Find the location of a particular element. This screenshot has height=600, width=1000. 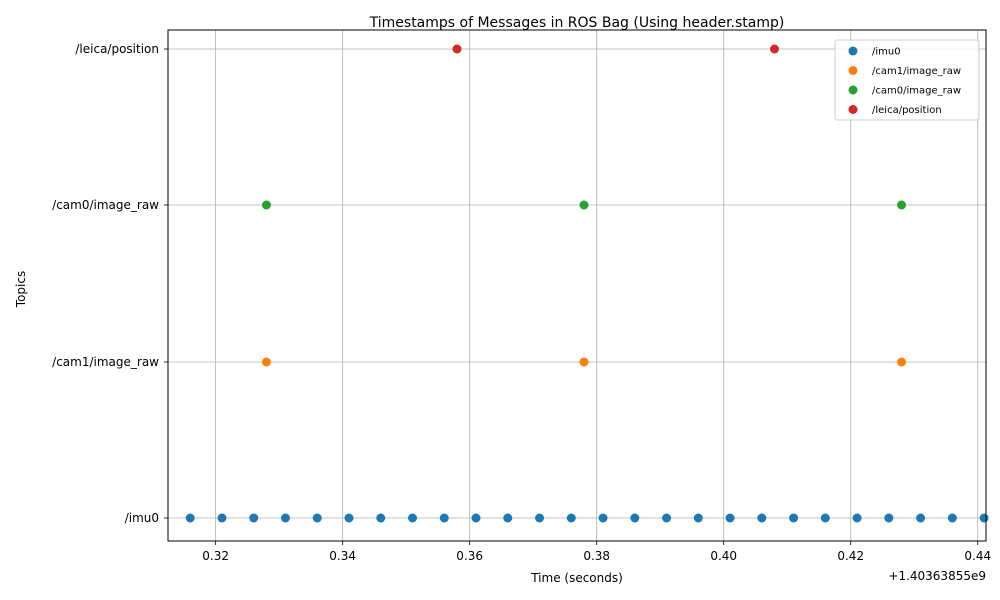

y-tick-label: /leica/position is located at coordinates (117, 49).